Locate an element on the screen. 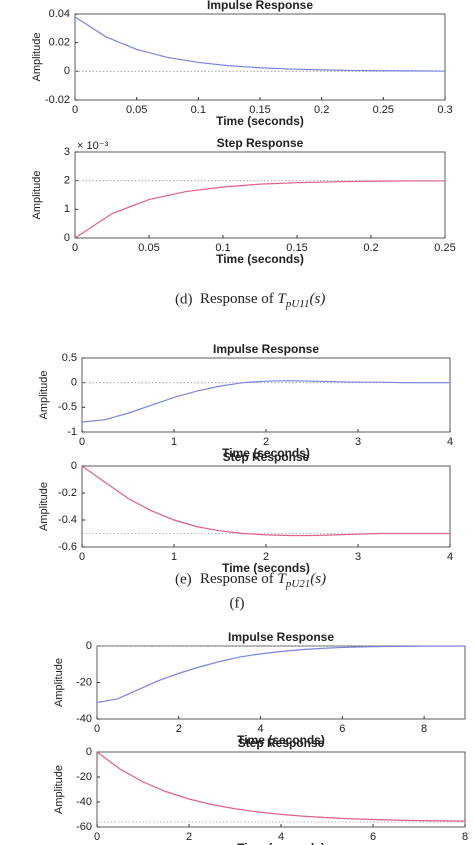  caption-label: (f) is located at coordinates (237, 603).